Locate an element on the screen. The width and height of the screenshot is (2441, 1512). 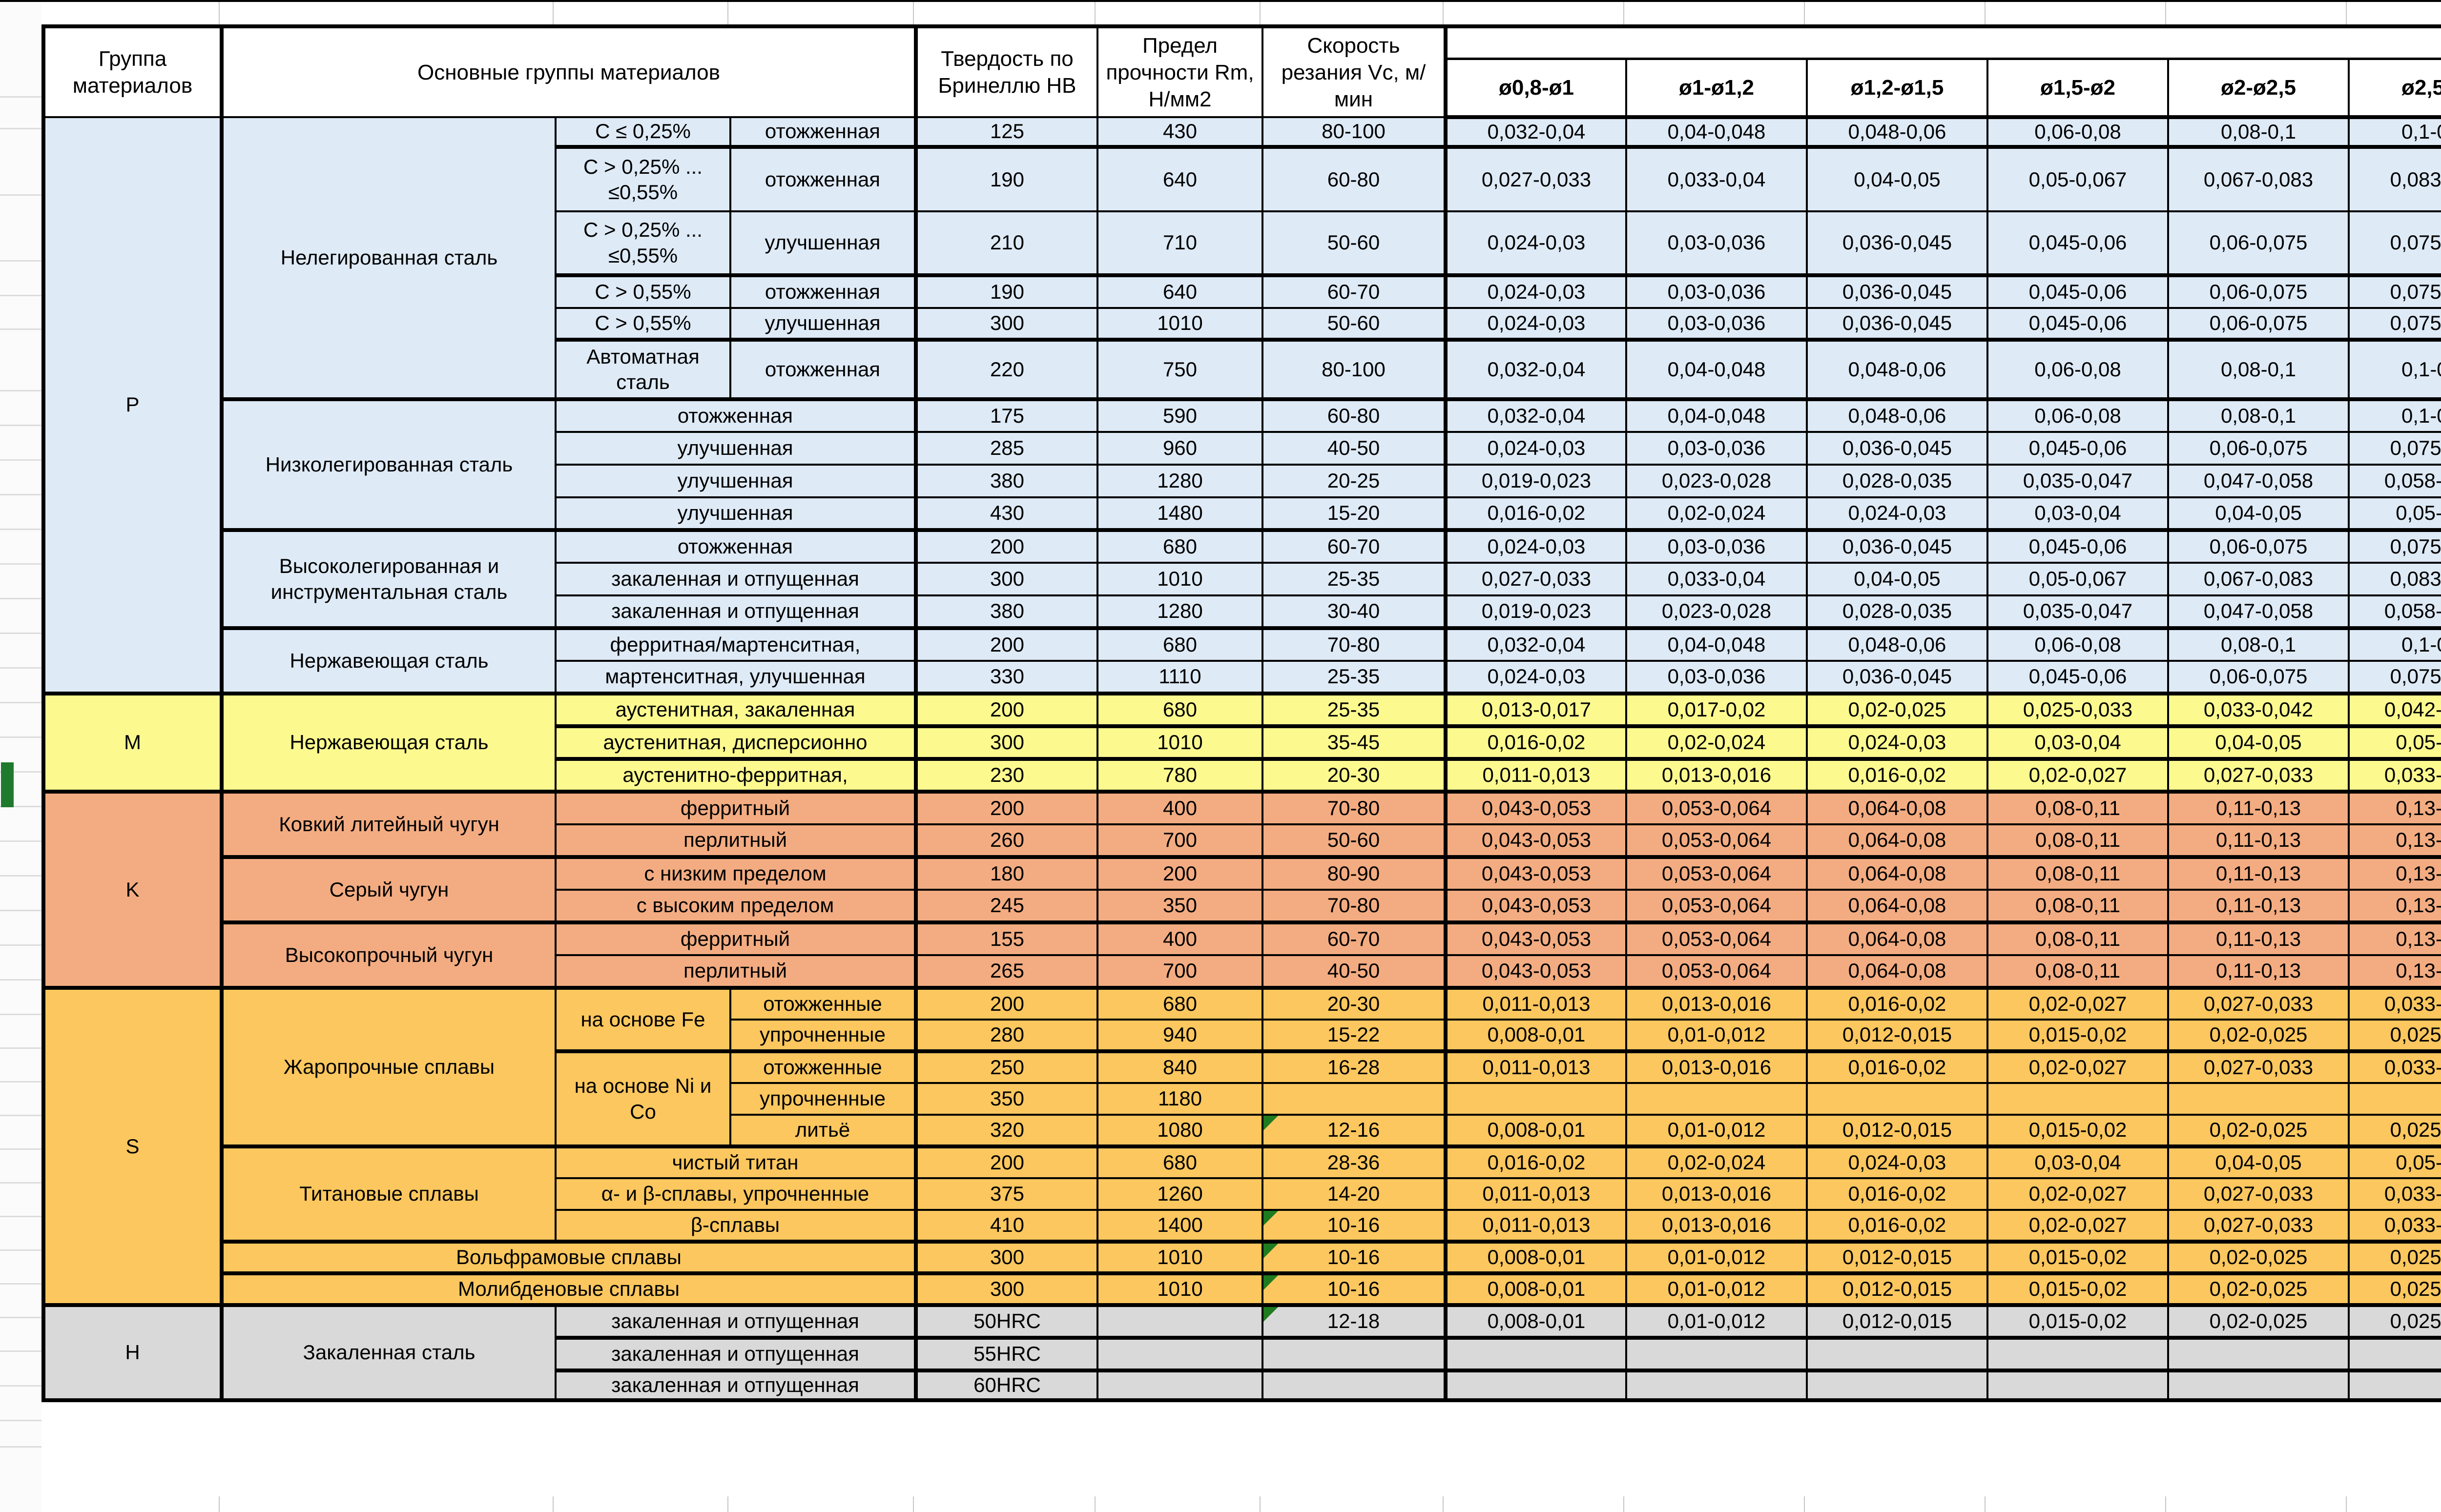
family-cell: Серый чугун is located at coordinates (389, 889).